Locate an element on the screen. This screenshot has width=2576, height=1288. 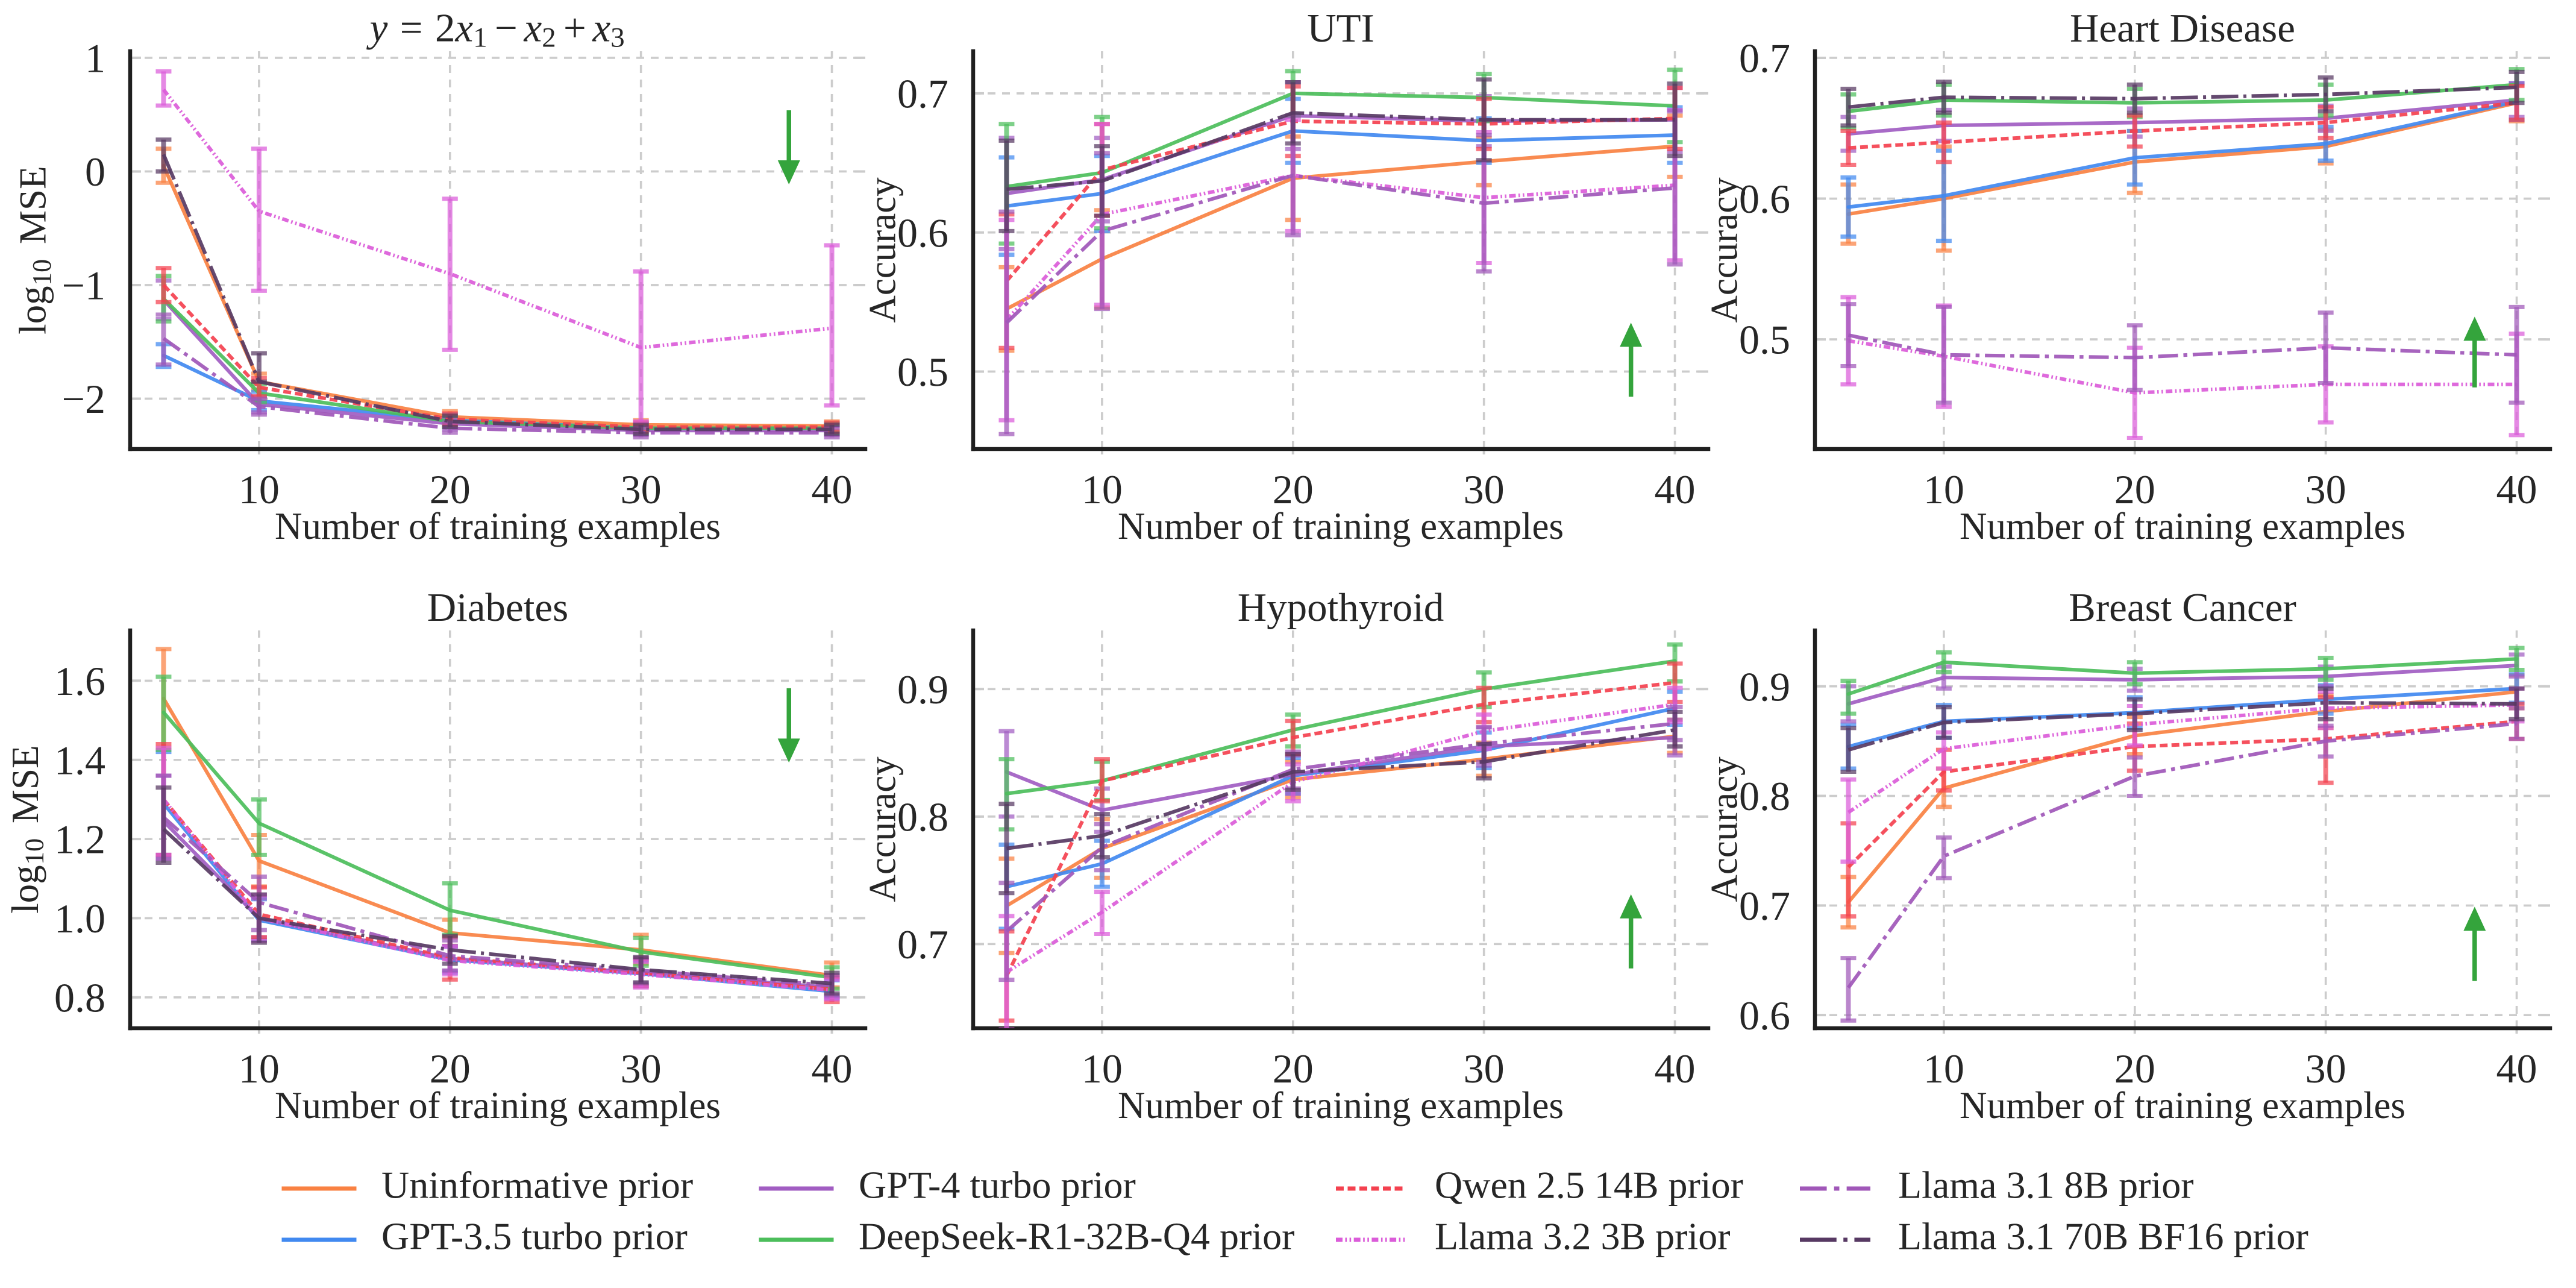
svg-text: Qwen 2.5 14B prior is located at coordinates (1589, 1184).